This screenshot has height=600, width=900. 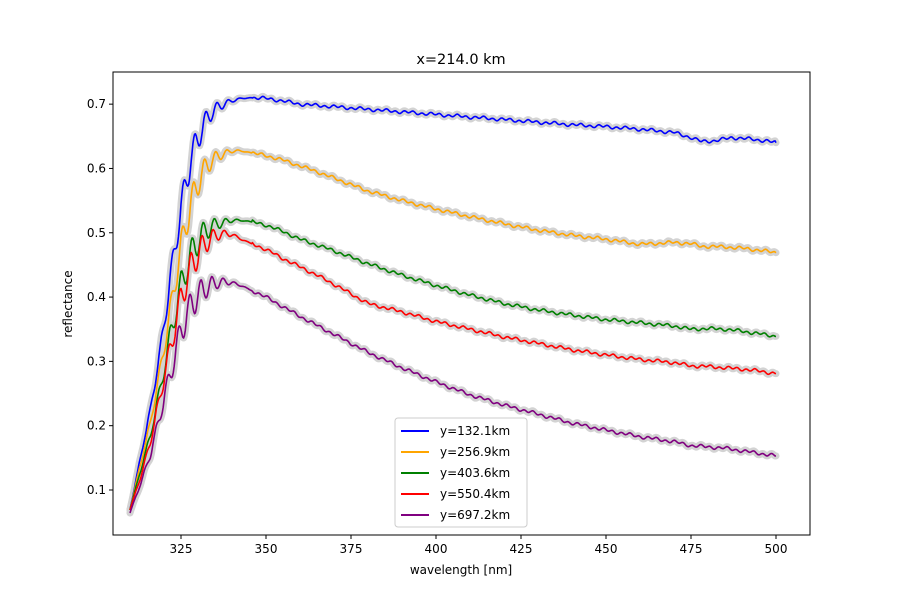 What do you see at coordinates (436, 549) in the screenshot?
I see `x-tick-label: 400` at bounding box center [436, 549].